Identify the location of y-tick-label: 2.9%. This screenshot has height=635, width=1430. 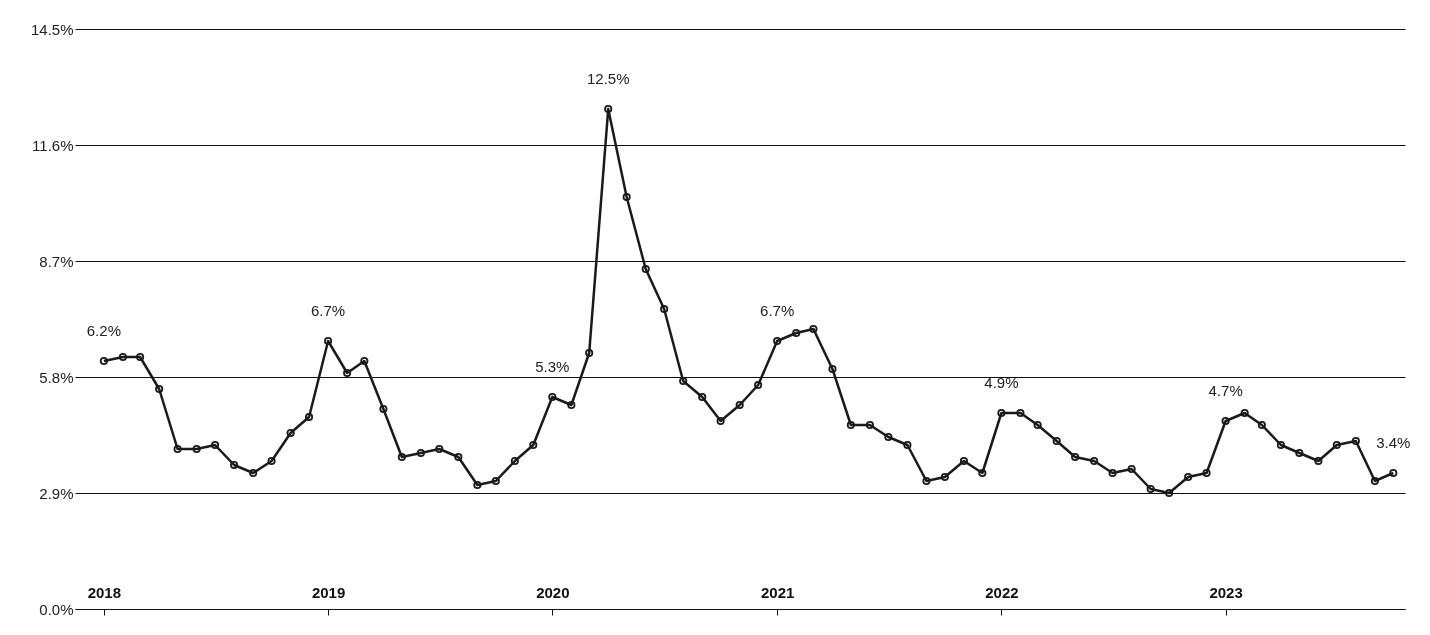
(56, 493).